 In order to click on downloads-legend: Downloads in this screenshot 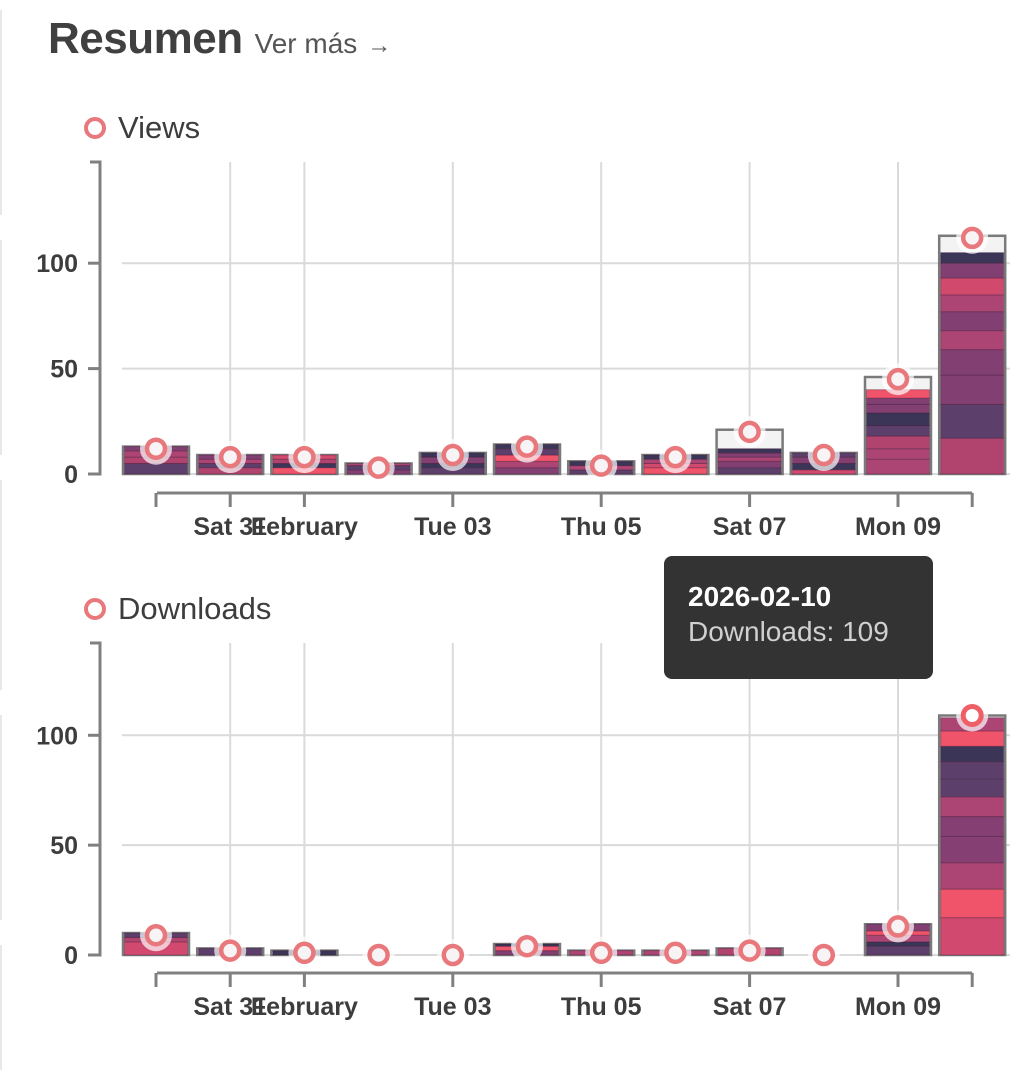, I will do `click(177, 609)`.